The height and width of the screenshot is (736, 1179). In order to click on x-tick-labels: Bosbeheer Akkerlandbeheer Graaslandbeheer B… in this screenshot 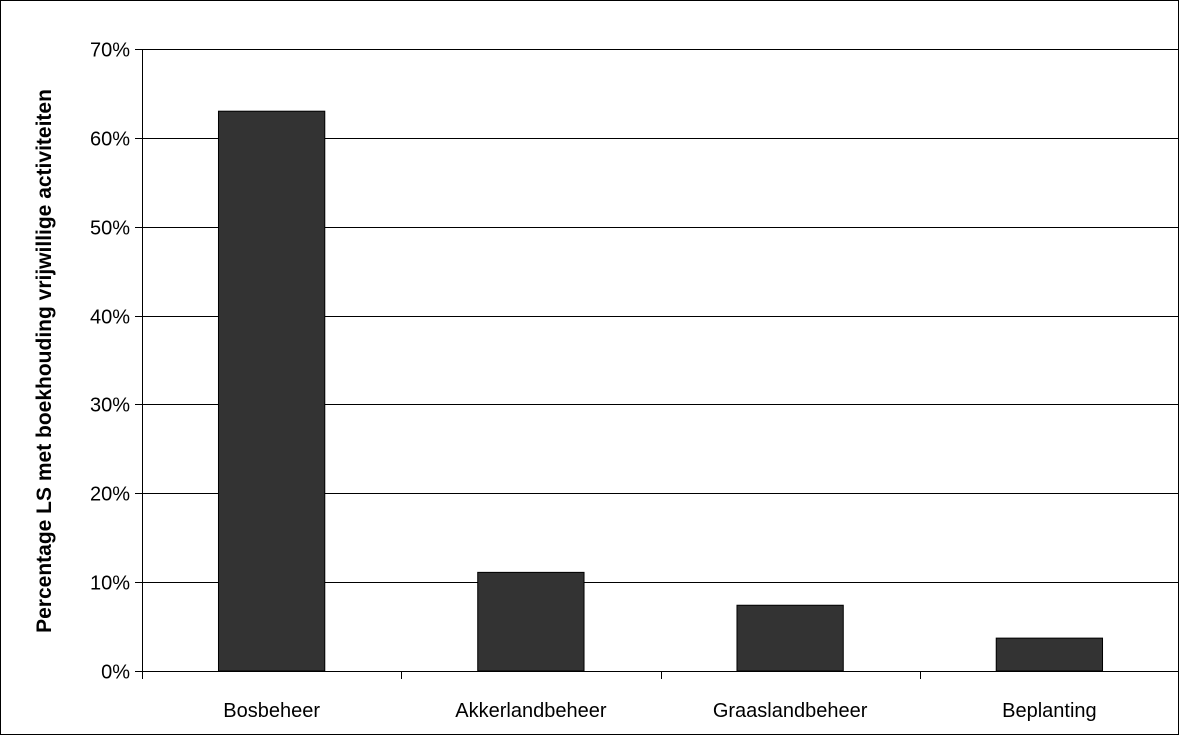, I will do `click(660, 696)`.